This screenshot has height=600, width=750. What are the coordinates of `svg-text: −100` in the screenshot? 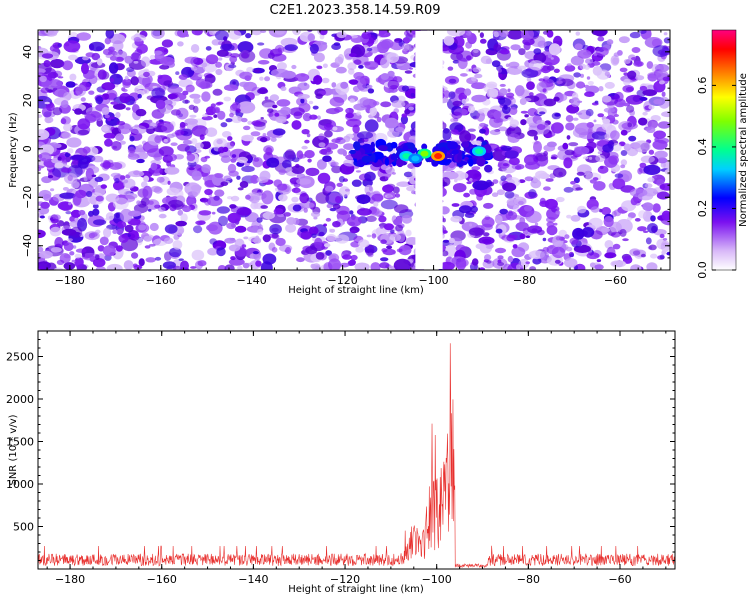 It's located at (433, 280).